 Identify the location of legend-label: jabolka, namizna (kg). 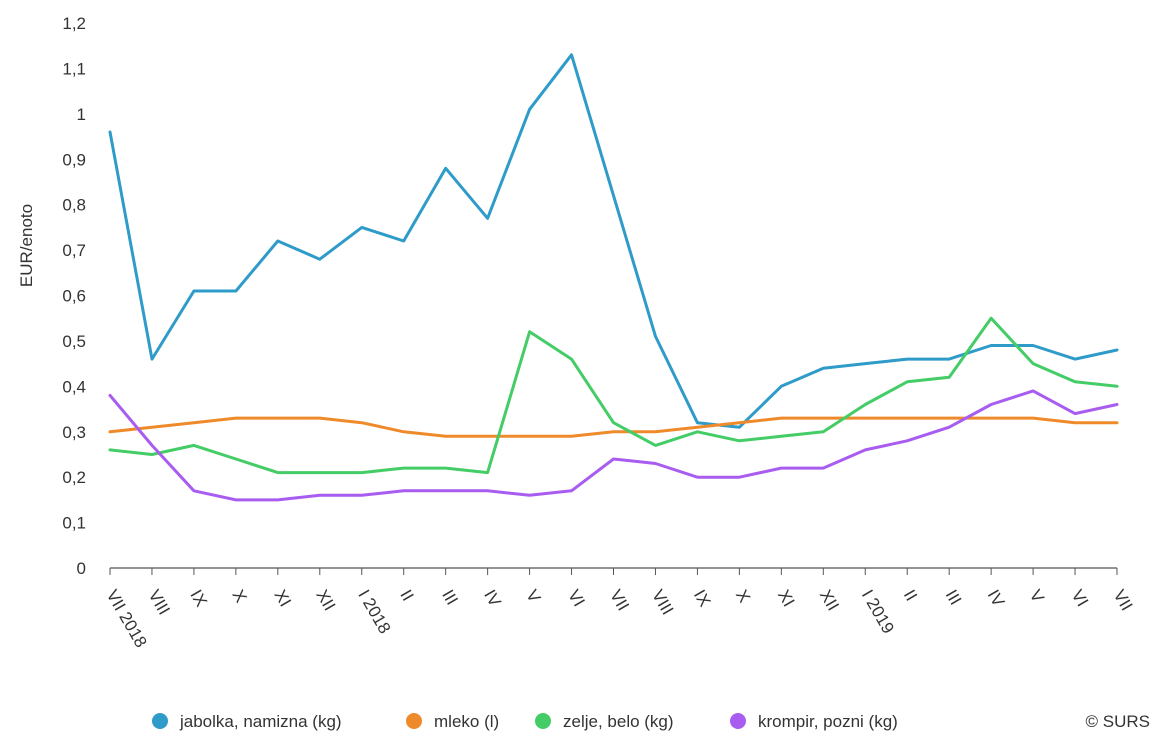
(260, 721).